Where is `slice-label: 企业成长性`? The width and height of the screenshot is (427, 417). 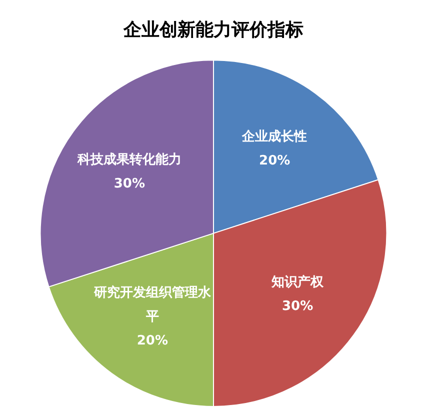
slice-label: 企业成长性 is located at coordinates (274, 137).